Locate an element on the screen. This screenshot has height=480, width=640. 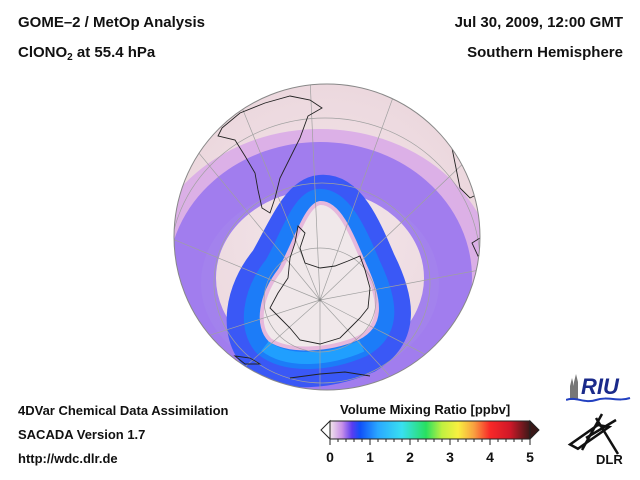
riu-logo: RIU is located at coordinates (598, 388).